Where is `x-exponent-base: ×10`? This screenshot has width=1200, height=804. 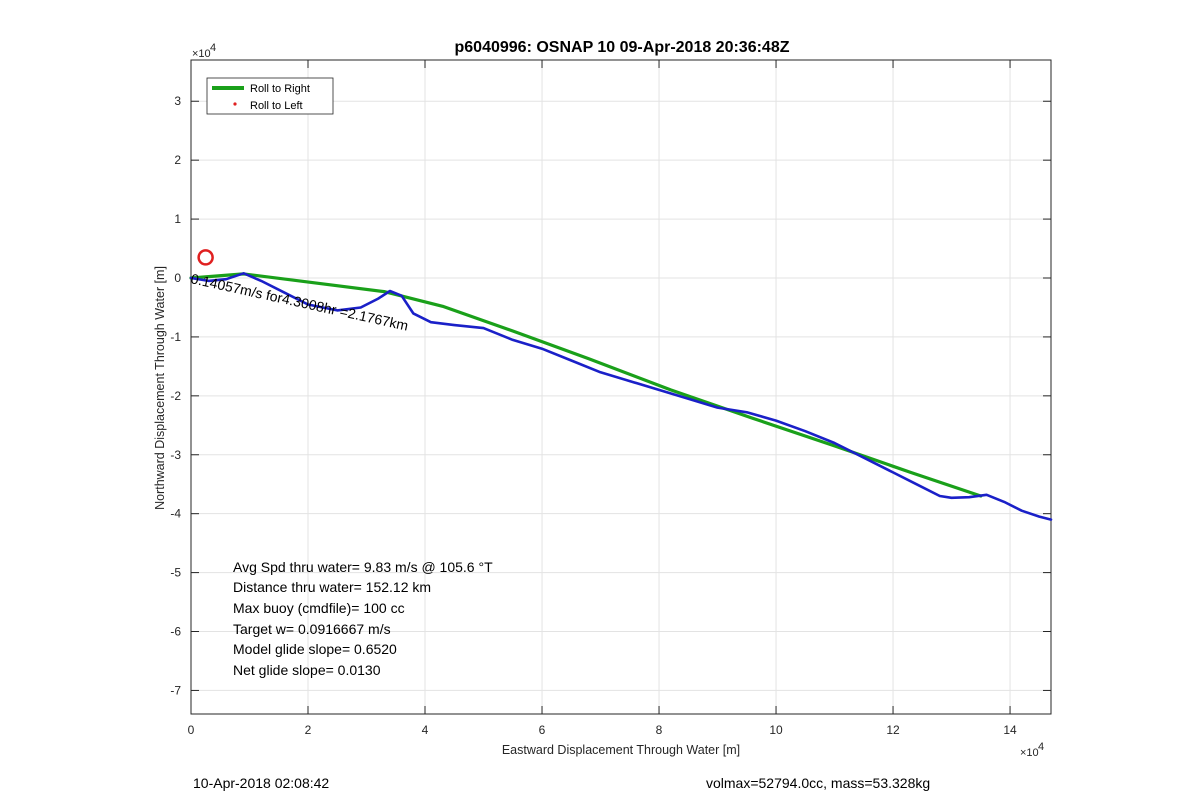
x-exponent-base: ×10 is located at coordinates (1029, 753).